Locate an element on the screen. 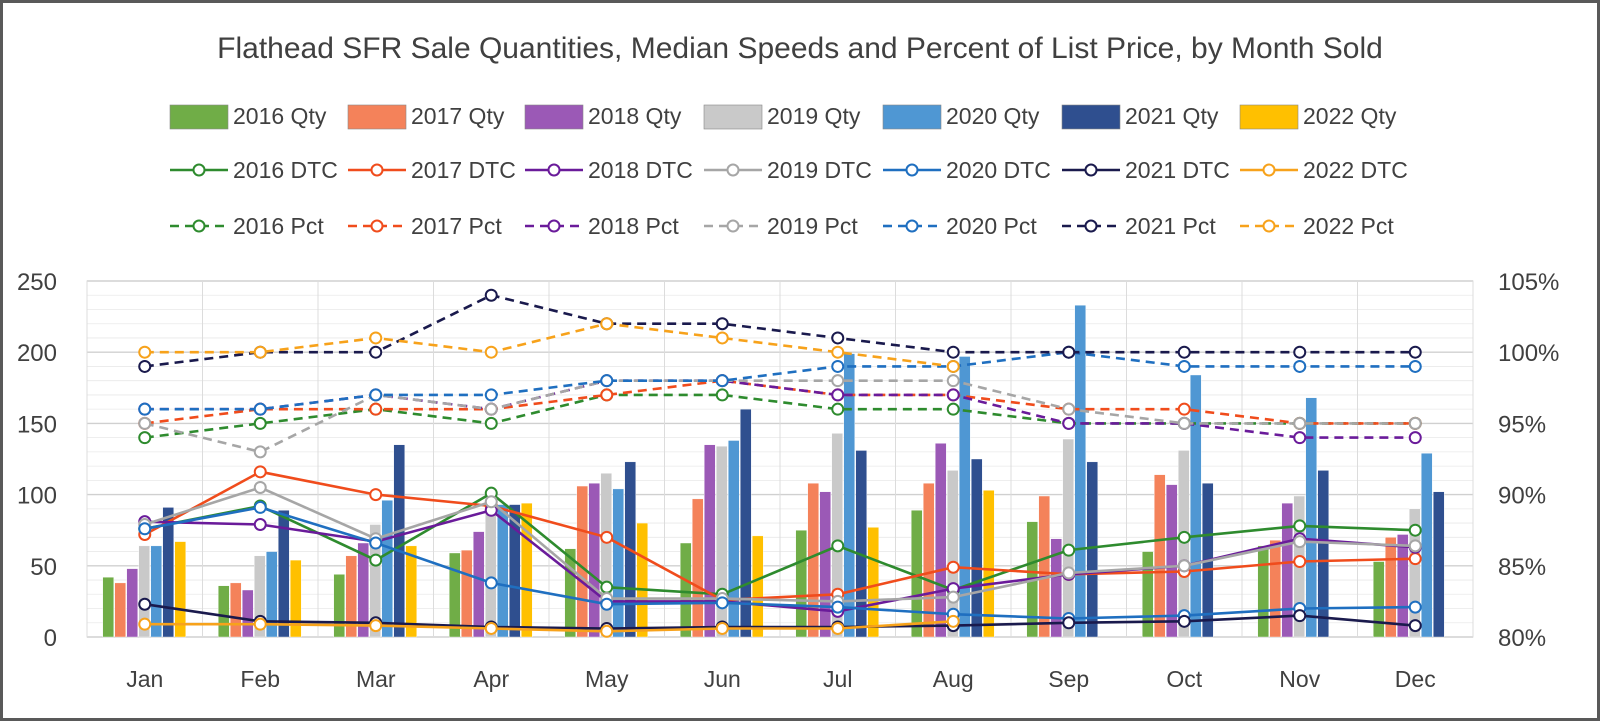 The width and height of the screenshot is (1600, 724). bar-2017-qty-jul is located at coordinates (813, 560).